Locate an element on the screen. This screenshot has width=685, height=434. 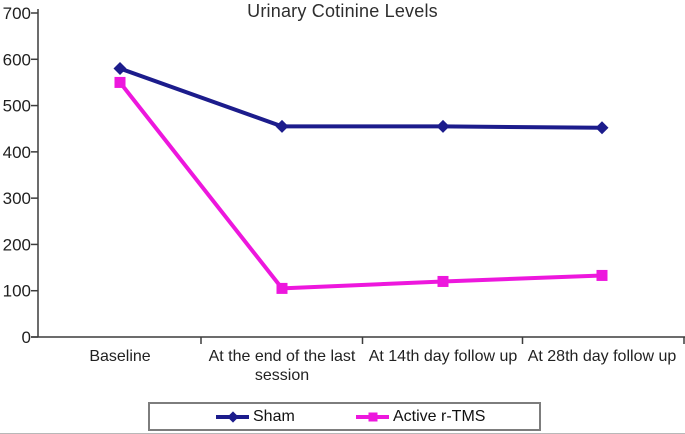
legend-entry-active-rtms: Active r-TMS is located at coordinates (420, 416).